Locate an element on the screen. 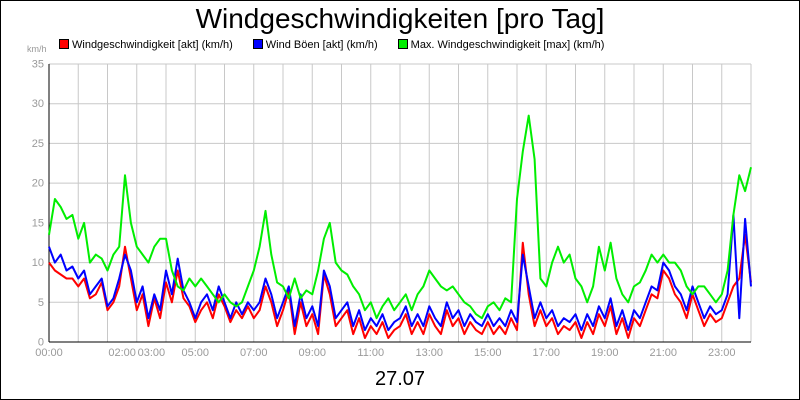 The height and width of the screenshot is (400, 800). x-tick-label-8: 15:00 is located at coordinates (488, 353).